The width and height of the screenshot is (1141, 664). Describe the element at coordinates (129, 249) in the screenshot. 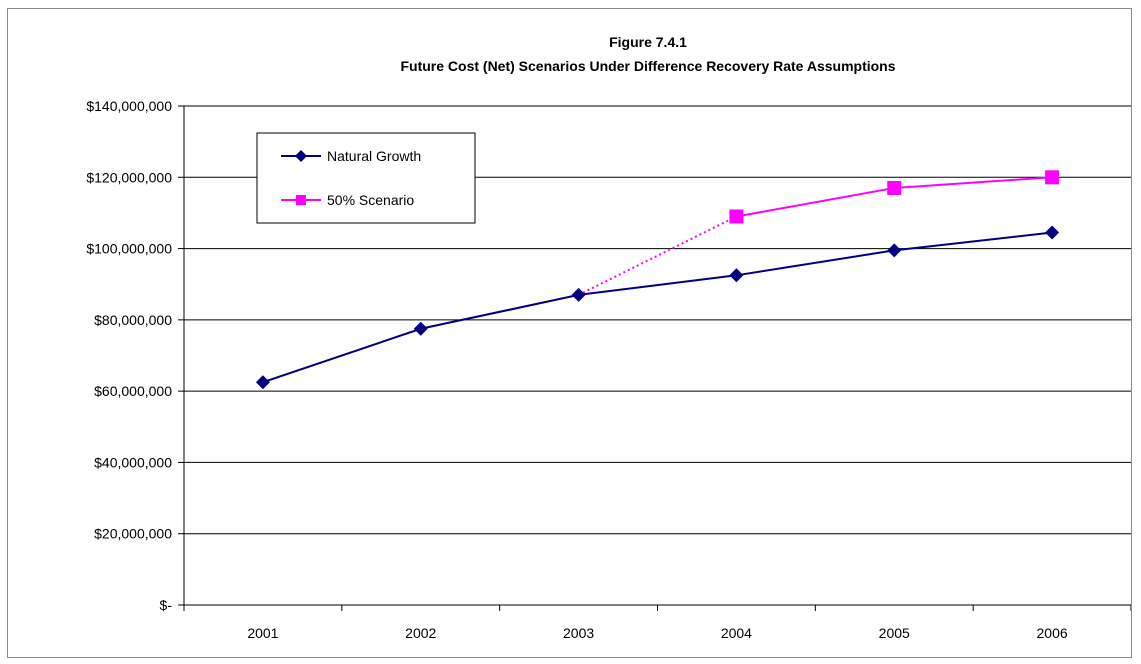

I see `y-tick-label: $100,000,000` at that location.